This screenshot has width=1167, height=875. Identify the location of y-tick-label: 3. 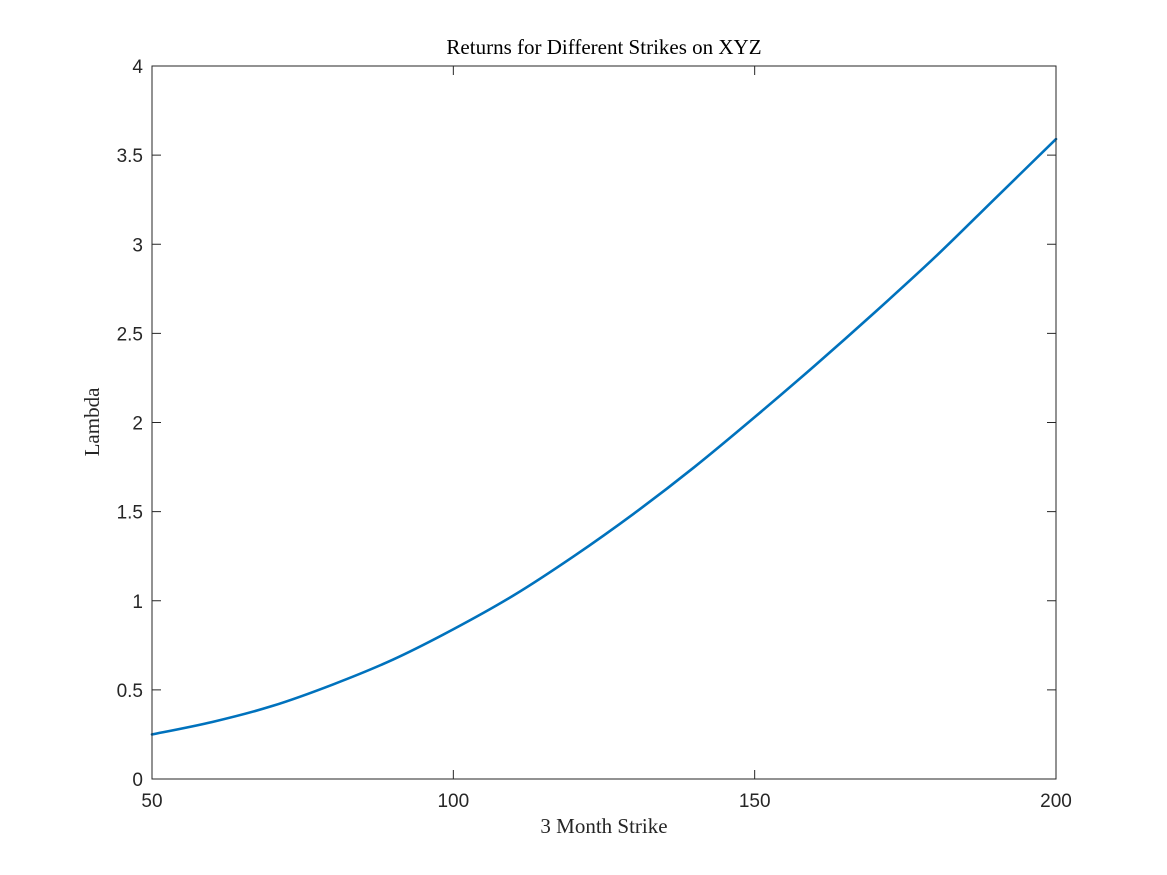
(137, 245).